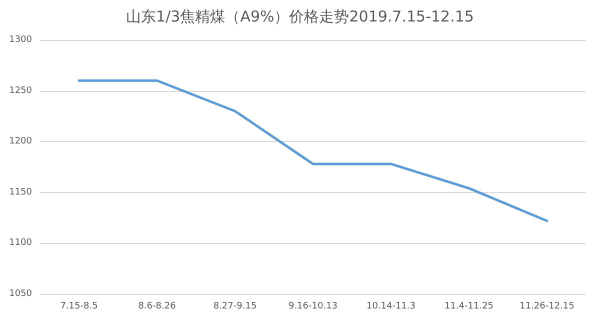  What do you see at coordinates (20, 91) in the screenshot?
I see `y-tick-label: 1250` at bounding box center [20, 91].